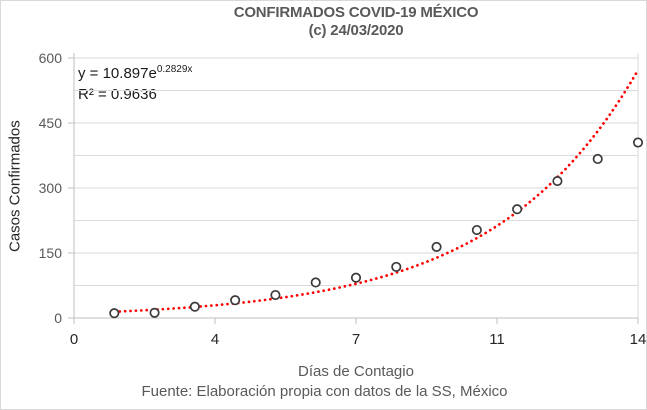 The width and height of the screenshot is (647, 410). I want to click on x-tick-label: 0, so click(74, 339).